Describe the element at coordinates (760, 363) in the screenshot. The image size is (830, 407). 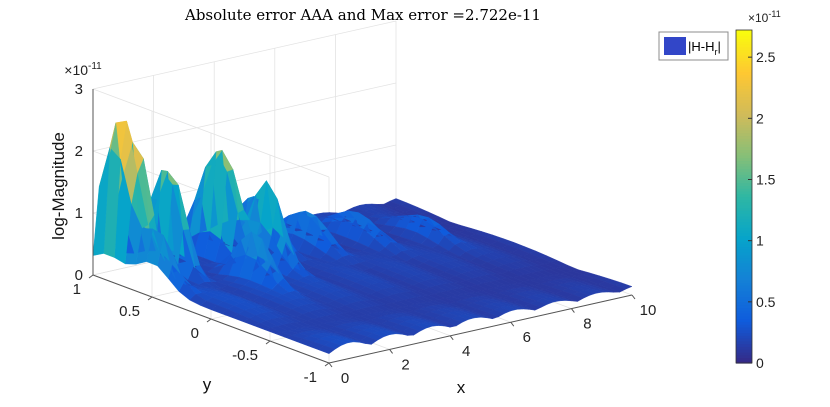
I see `colorbar-tick-label: 0` at that location.